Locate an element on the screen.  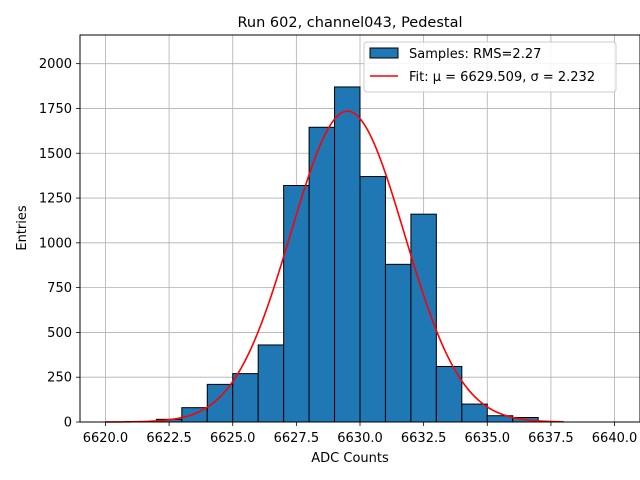
y-tick-label: 250 is located at coordinates (59, 378).